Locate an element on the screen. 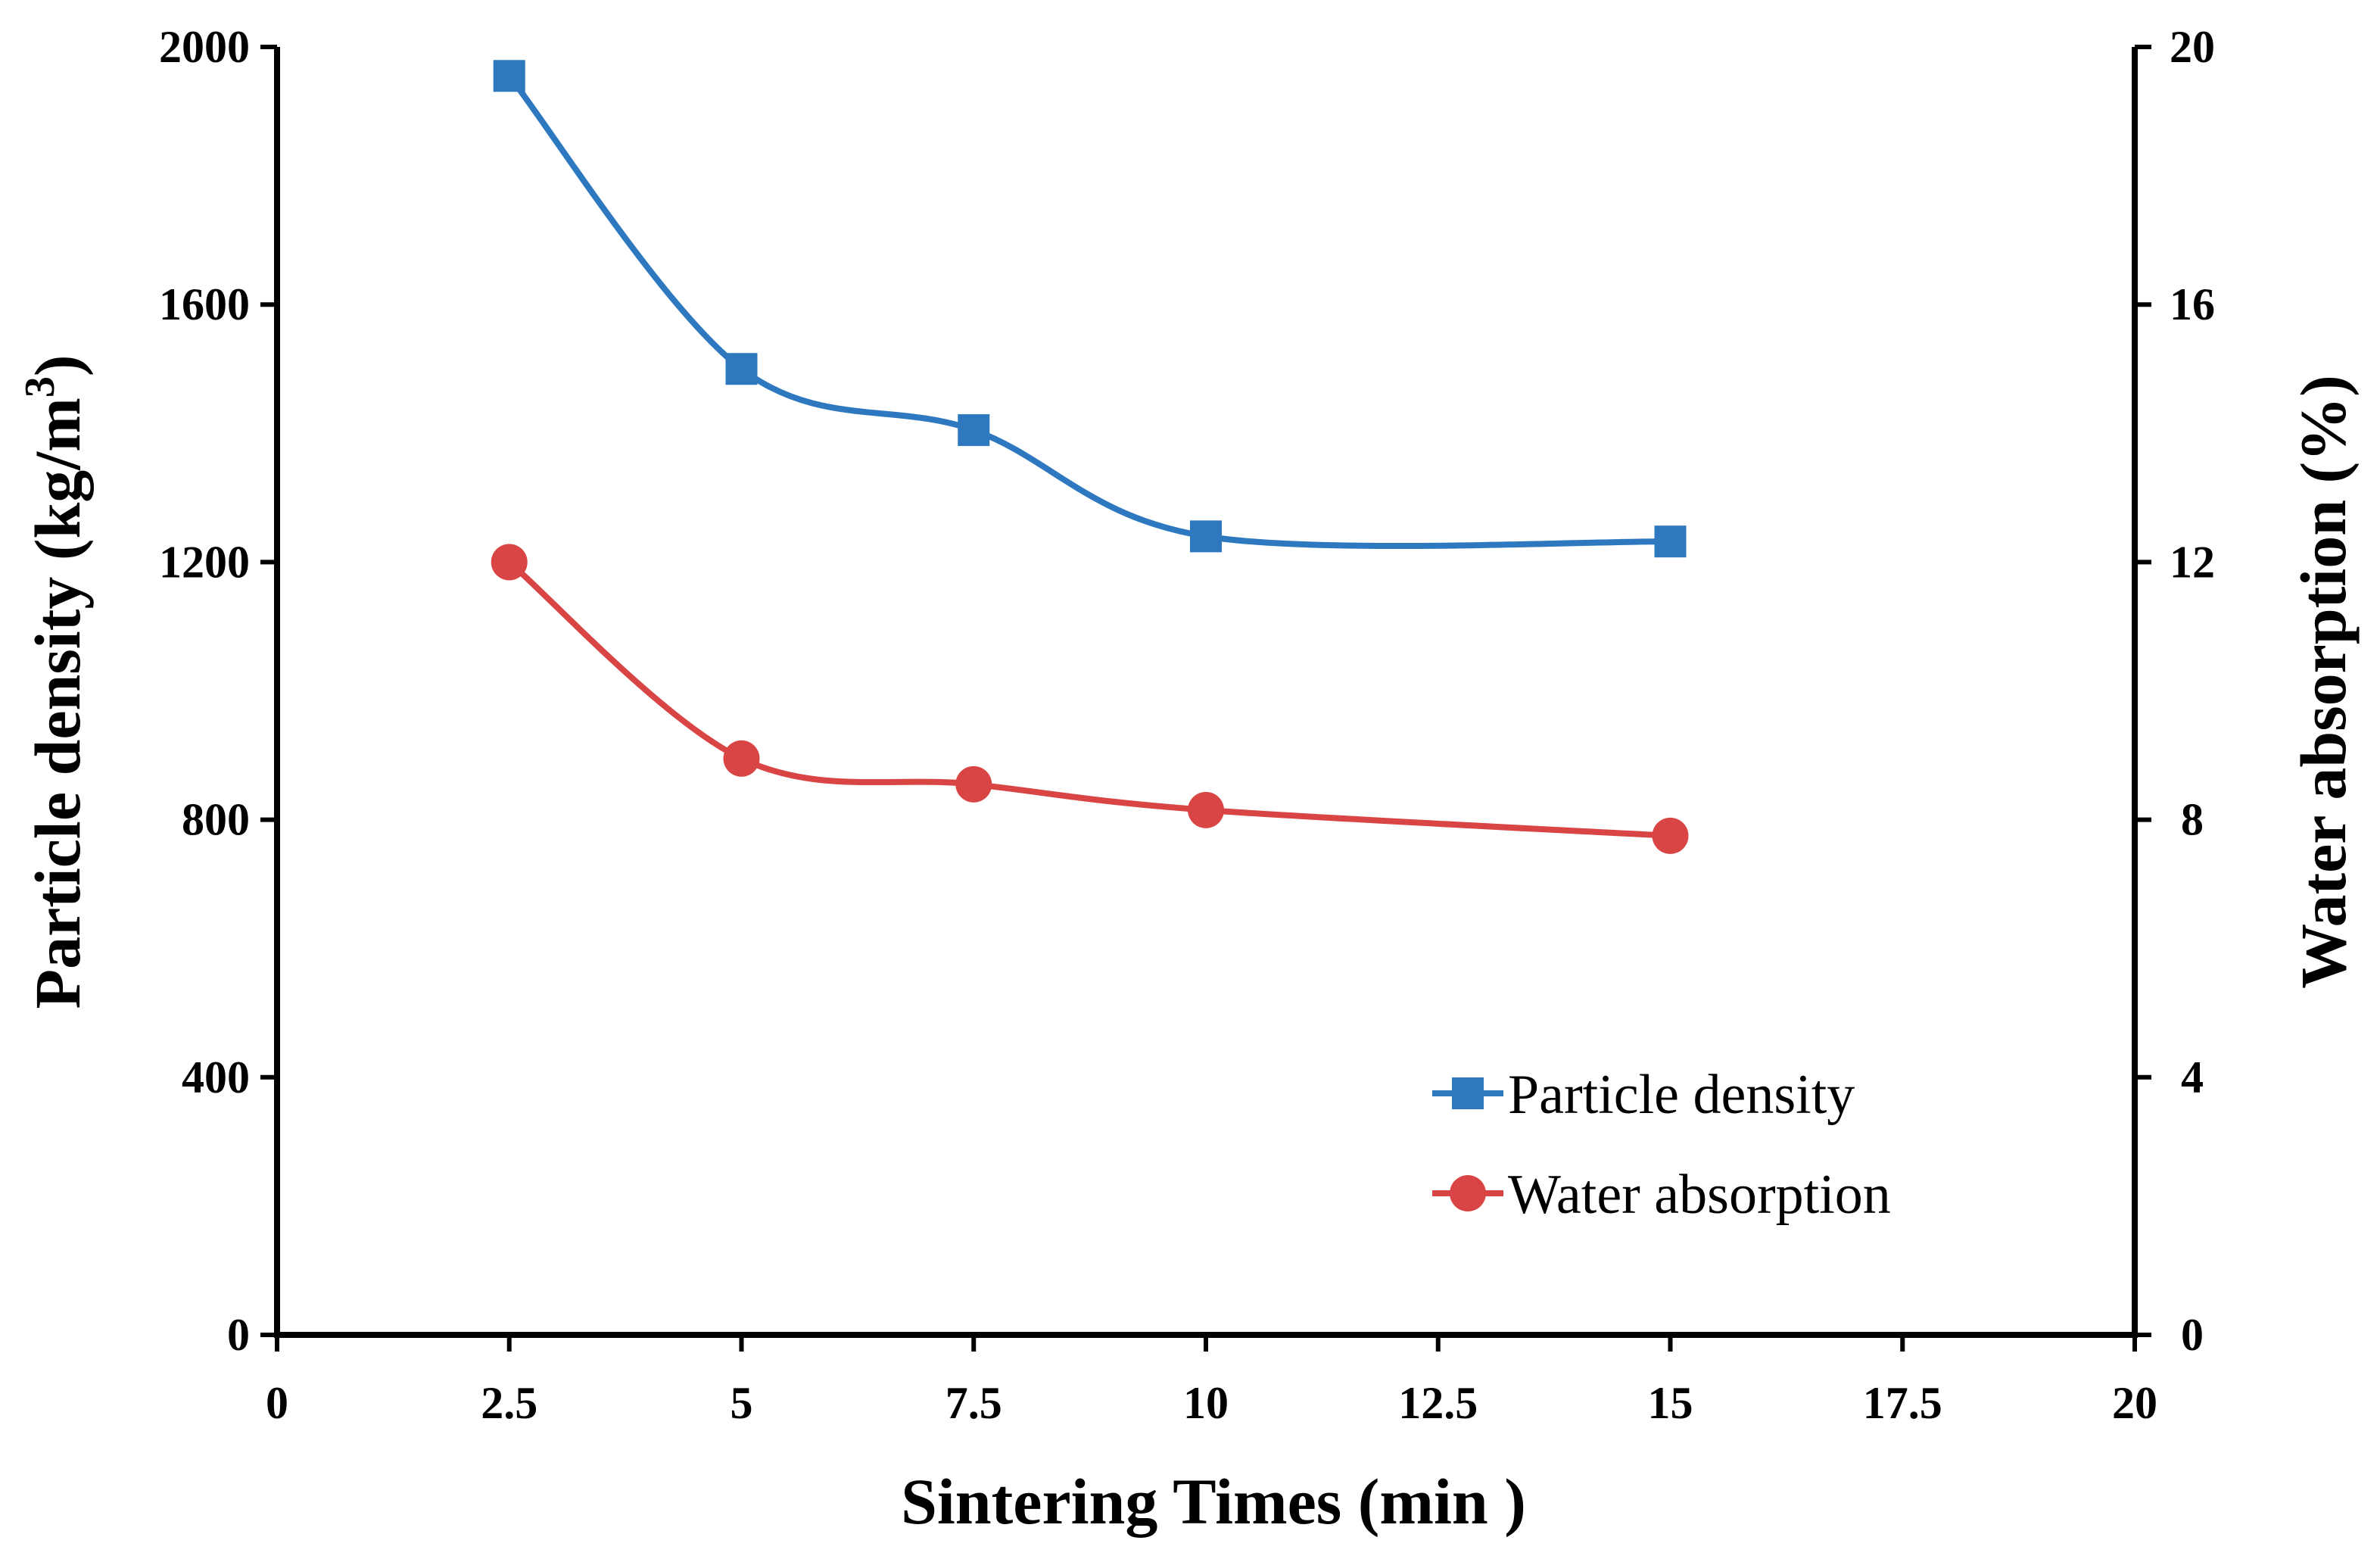 The image size is (2380, 1559). y-left-tick-label: 400 is located at coordinates (216, 1077).